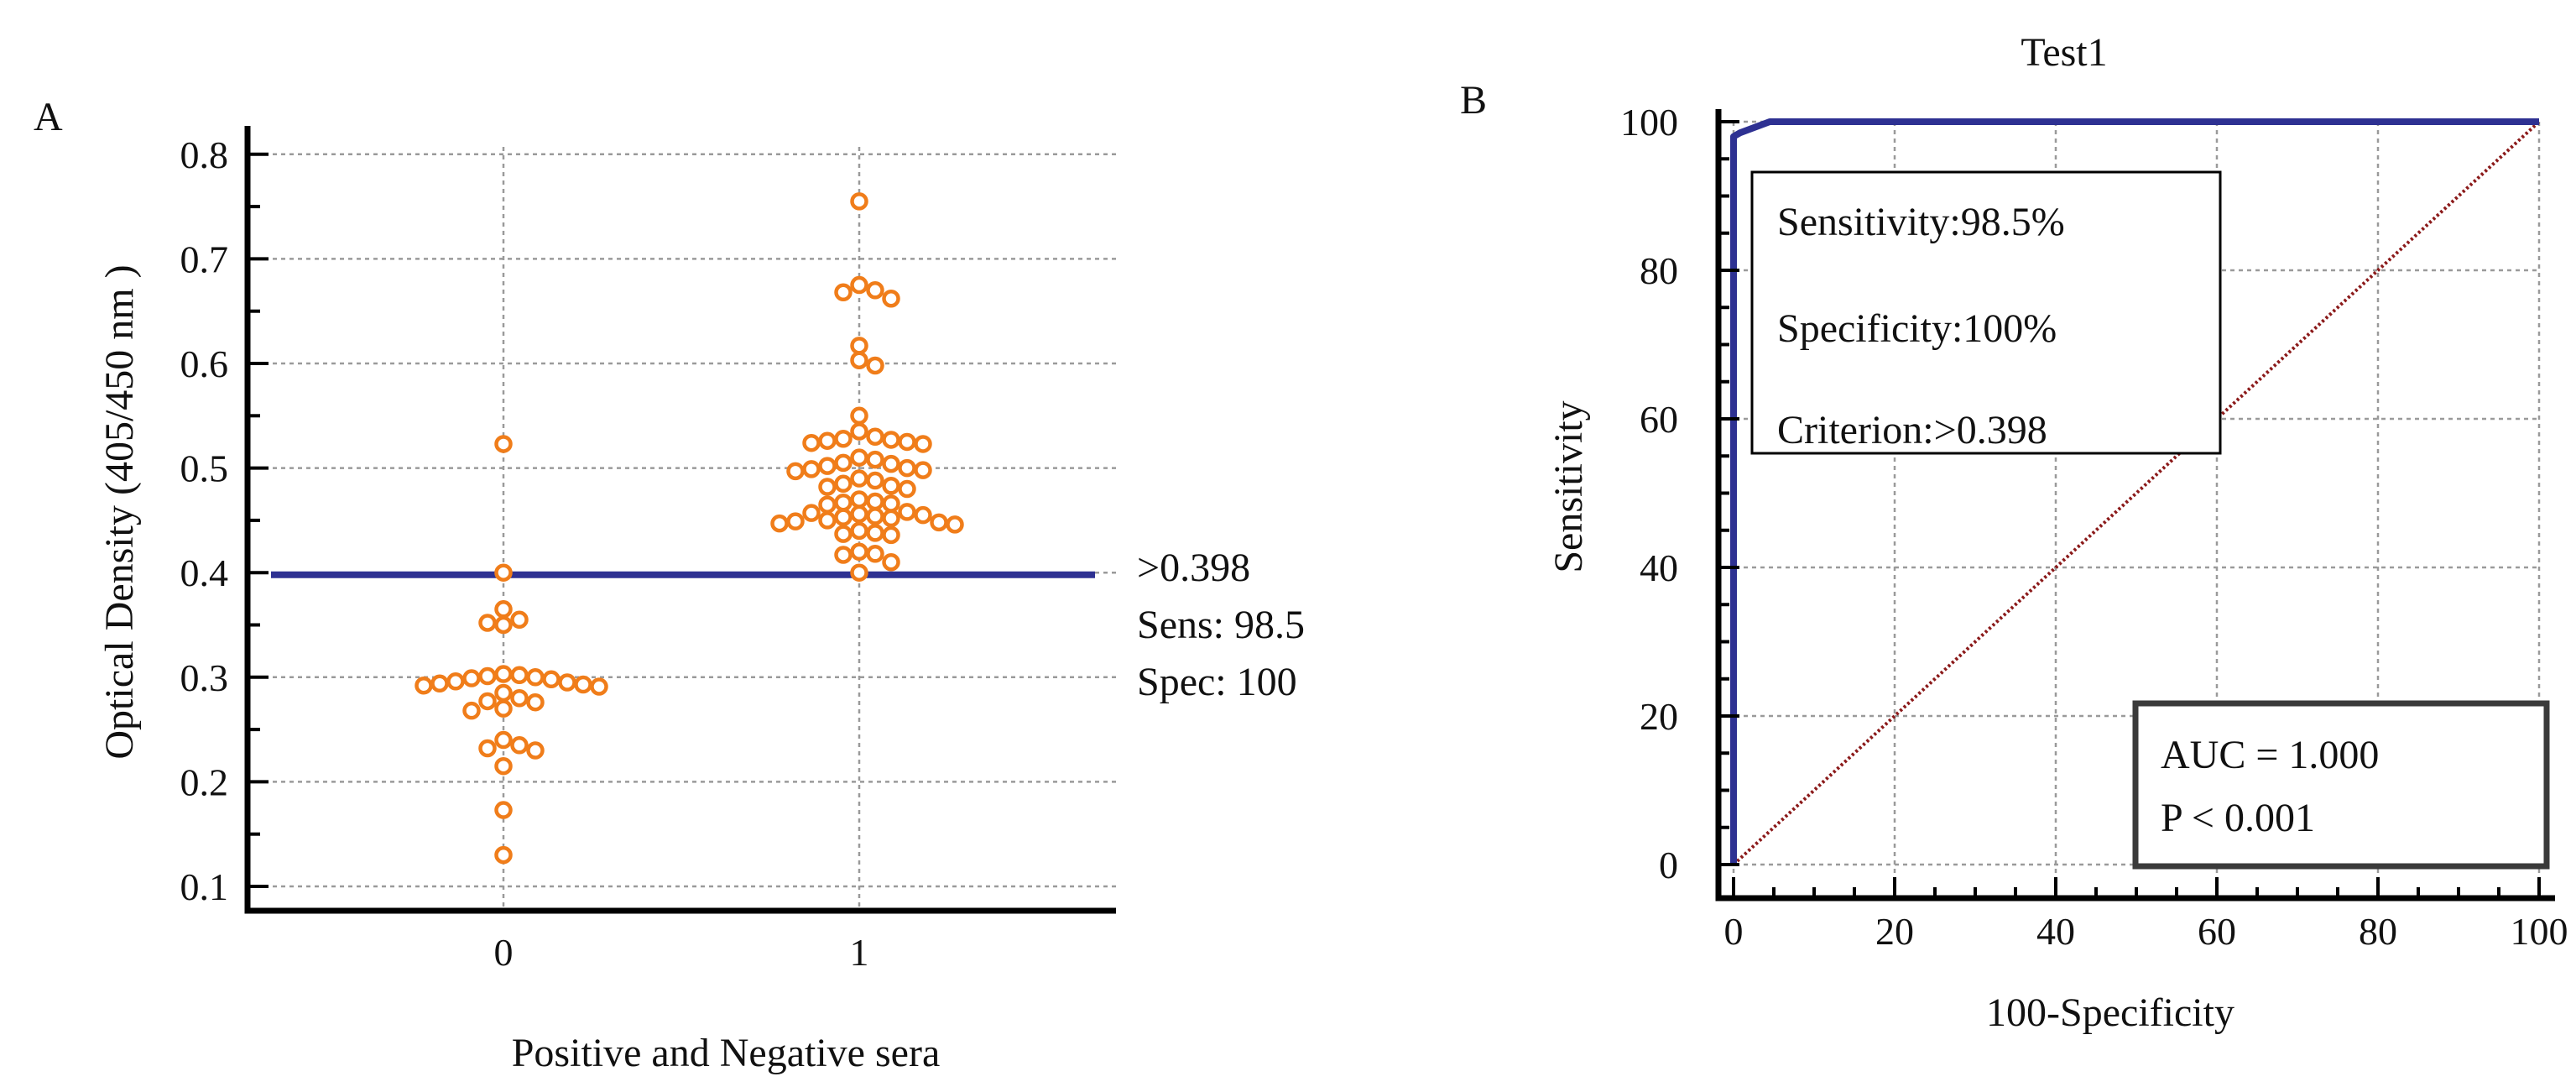  What do you see at coordinates (204, 154) in the screenshot?
I see `panel-a-y-tick-label: 0.8` at bounding box center [204, 154].